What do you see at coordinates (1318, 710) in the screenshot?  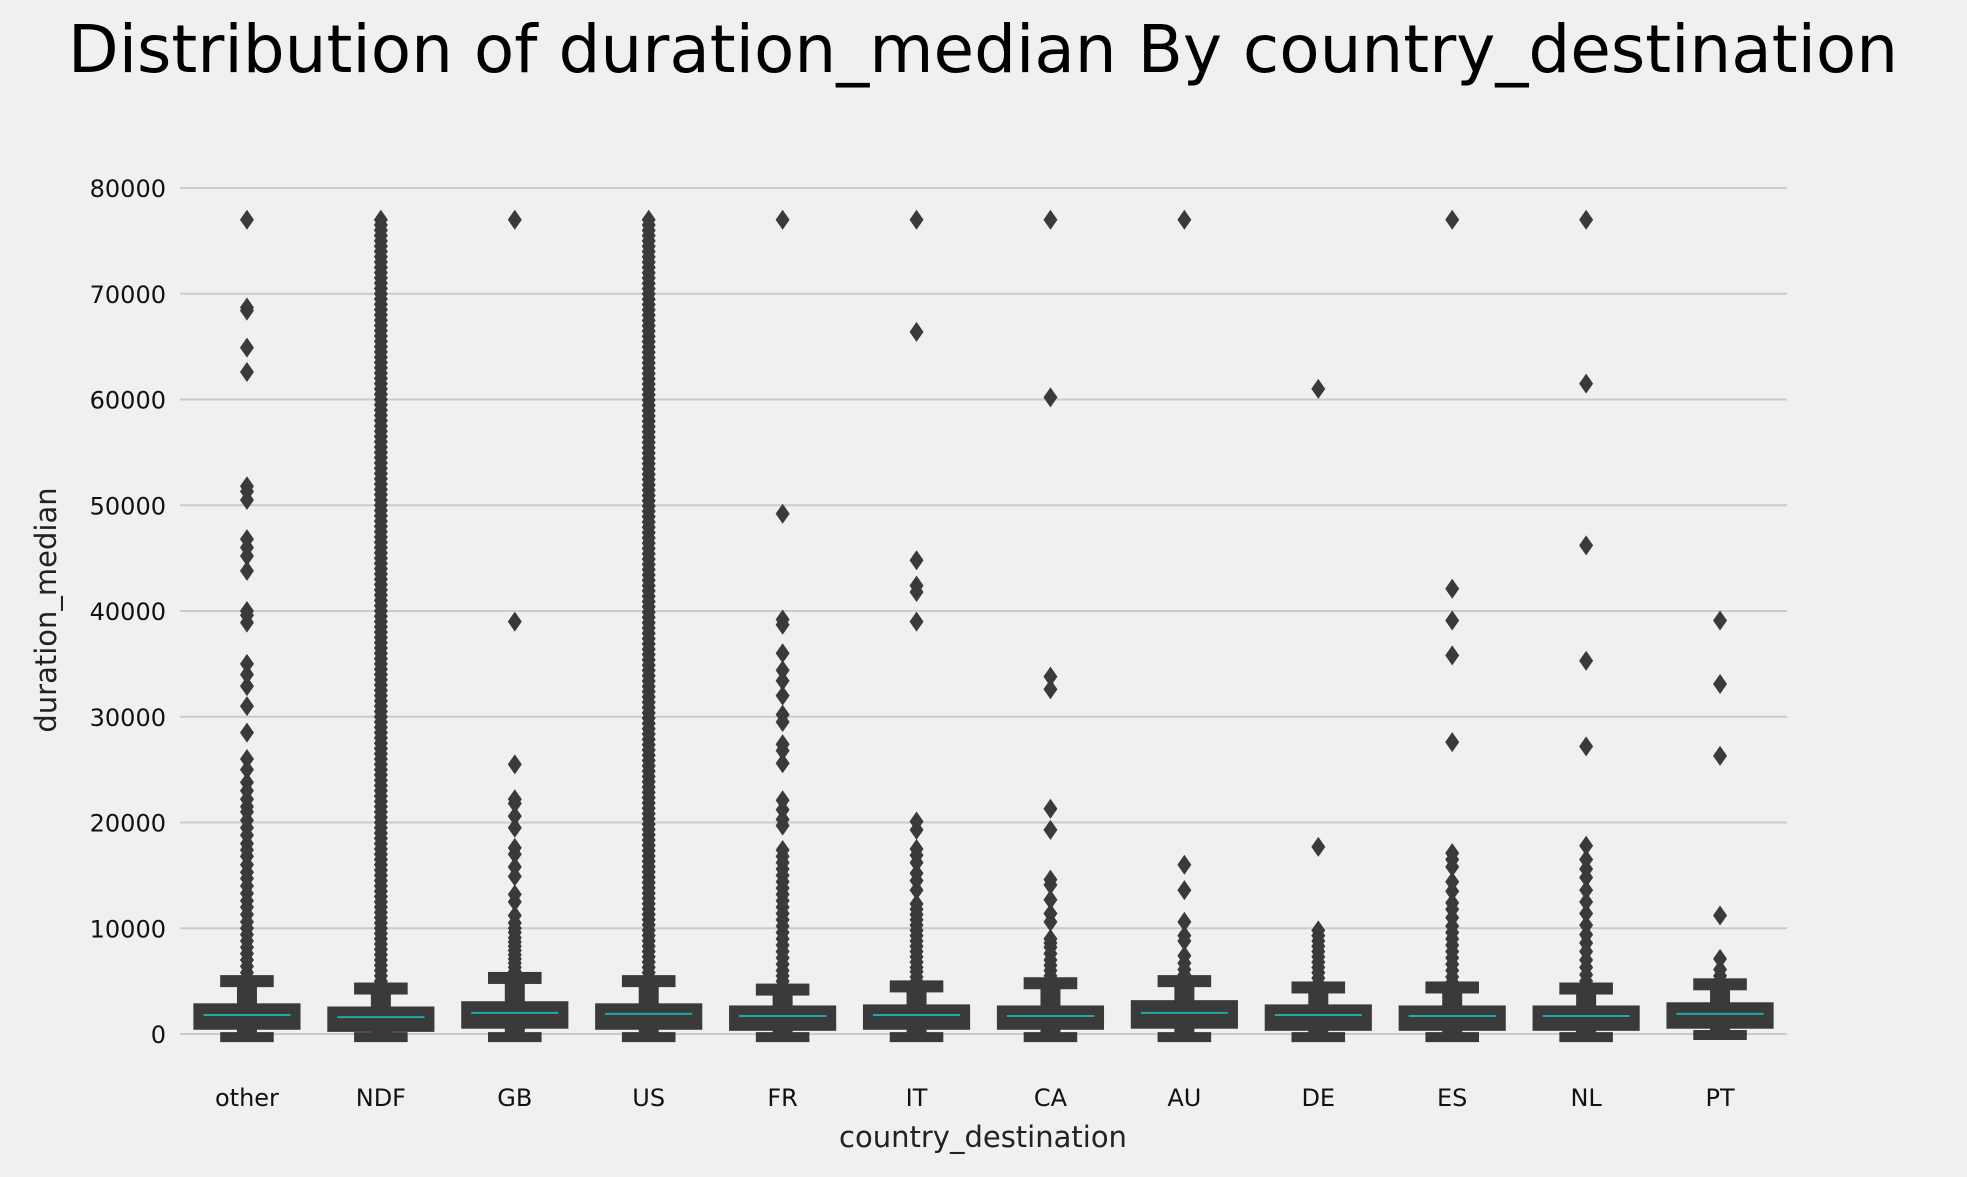 I see `box-de` at bounding box center [1318, 710].